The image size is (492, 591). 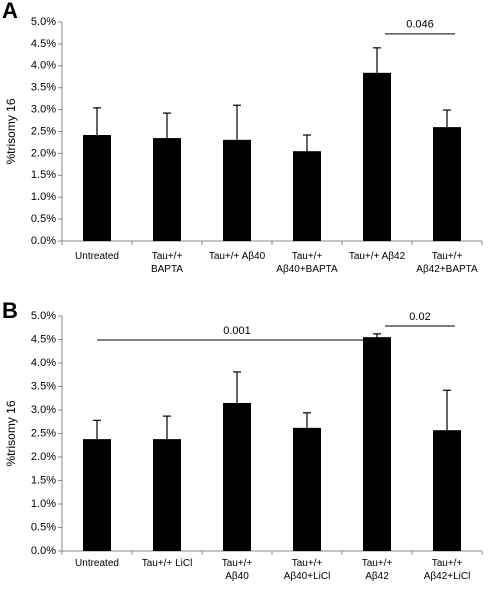 What do you see at coordinates (10, 310) in the screenshot?
I see `panel-letter: B` at bounding box center [10, 310].